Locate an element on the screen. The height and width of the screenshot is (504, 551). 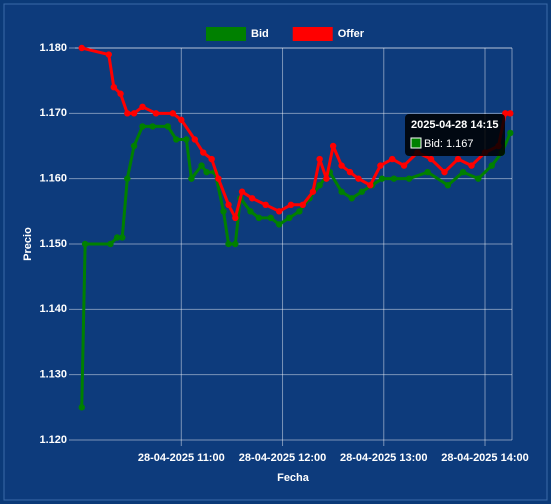
x-tick-label: 28-04-2025 12:00 is located at coordinates (282, 458).